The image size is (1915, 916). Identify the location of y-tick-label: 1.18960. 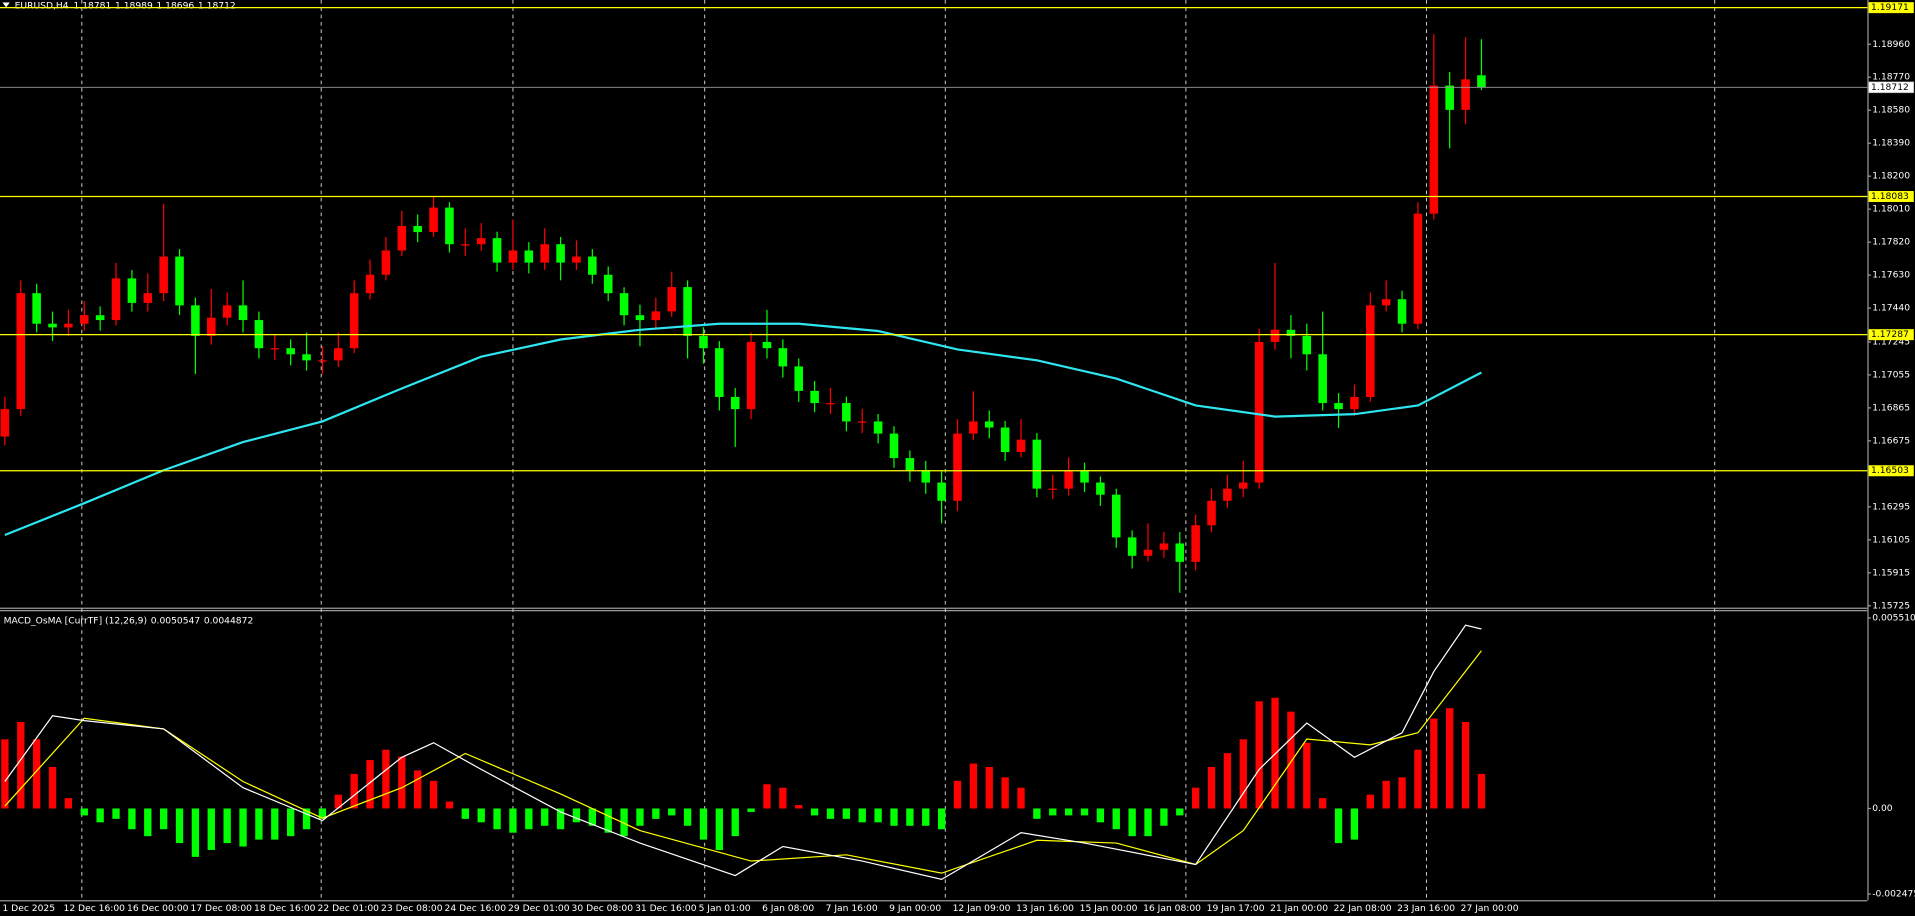
(1891, 45).